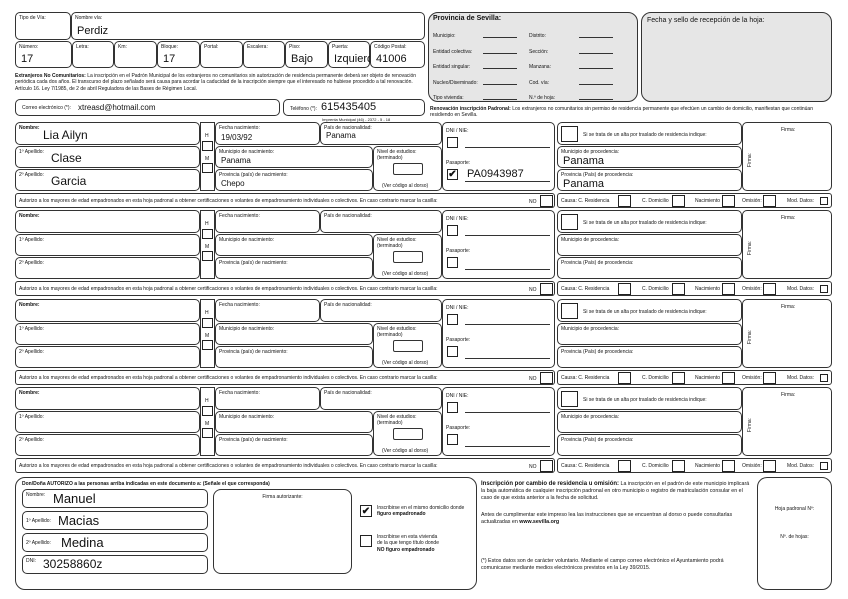 Image resolution: width=848 pixels, height=599 pixels. What do you see at coordinates (649, 157) in the screenshot?
I see `municipio-procedencia-field: Municipio de procedencia: Panama` at bounding box center [649, 157].